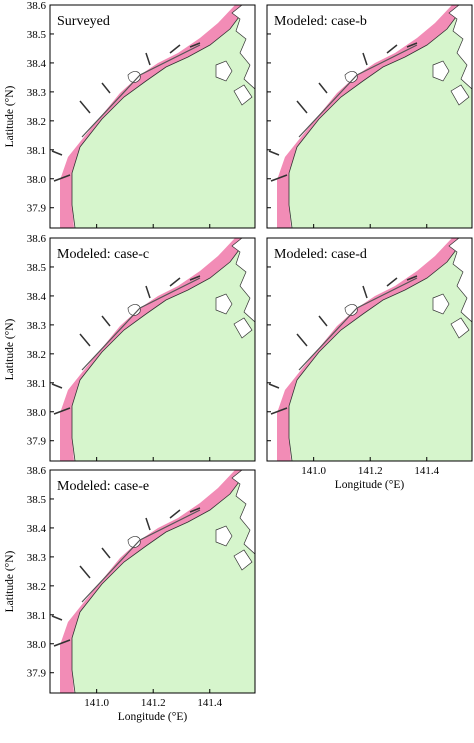 The width and height of the screenshot is (474, 743). What do you see at coordinates (103, 486) in the screenshot?
I see `panel-title: Modeled: case-e` at bounding box center [103, 486].